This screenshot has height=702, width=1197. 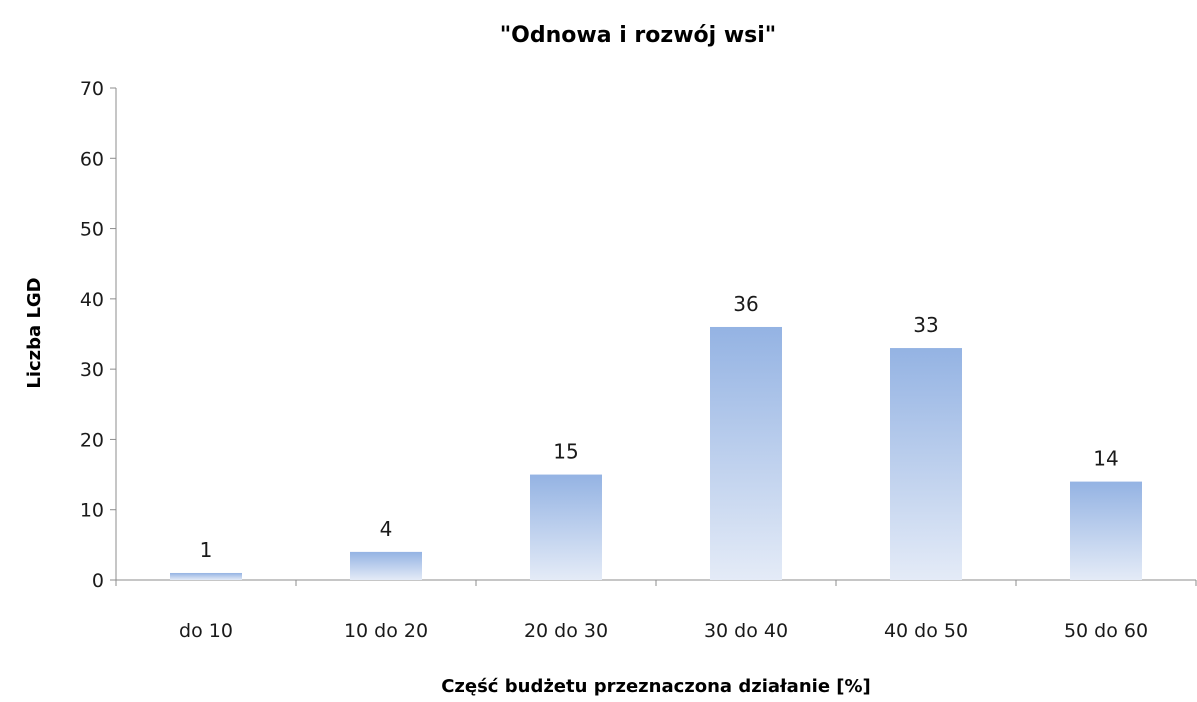 What do you see at coordinates (92, 300) in the screenshot?
I see `y-tick-label: 40` at bounding box center [92, 300].